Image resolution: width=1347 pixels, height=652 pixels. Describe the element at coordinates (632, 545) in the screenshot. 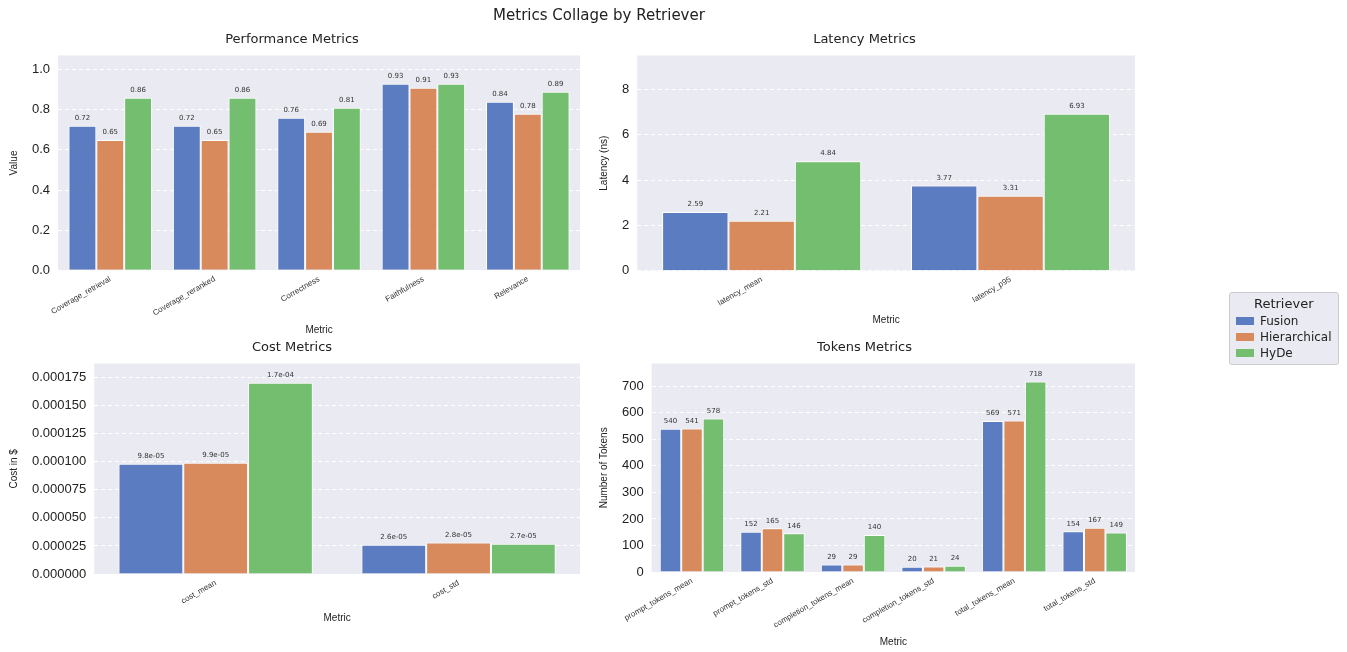

I see `y-tick-label: 100` at that location.